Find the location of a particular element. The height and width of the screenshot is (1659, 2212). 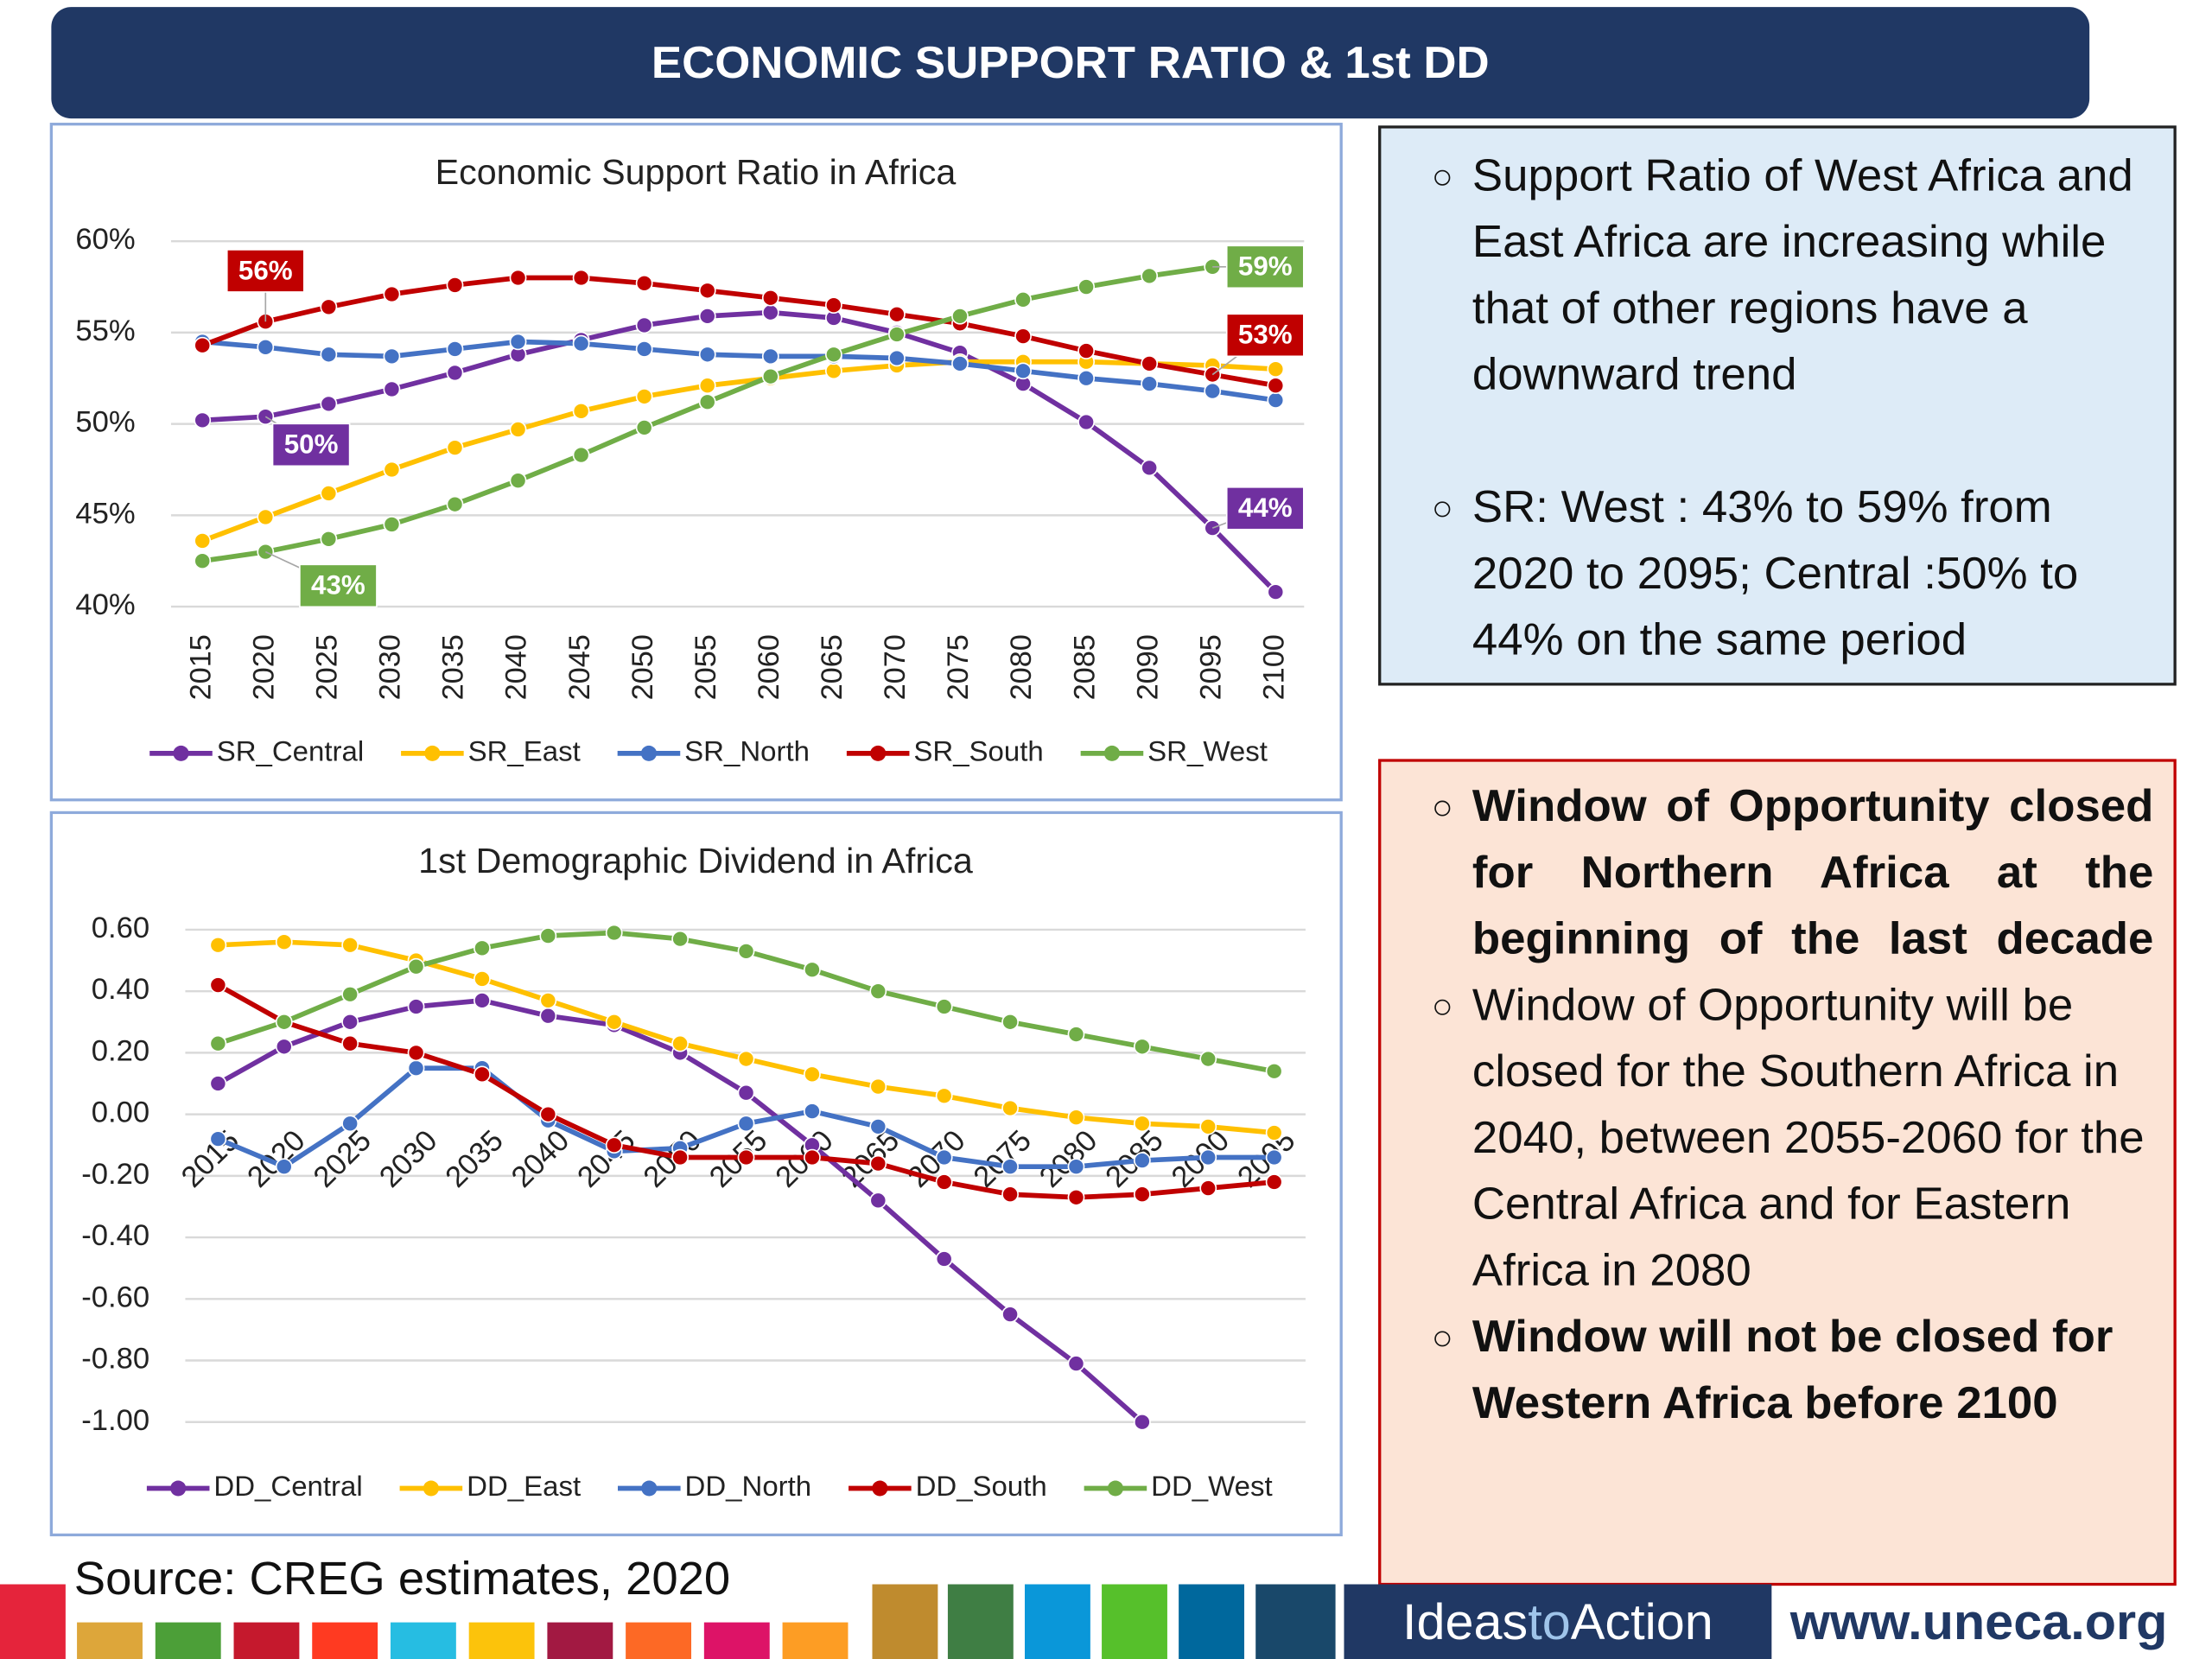

data-label: 56% is located at coordinates (265, 270).